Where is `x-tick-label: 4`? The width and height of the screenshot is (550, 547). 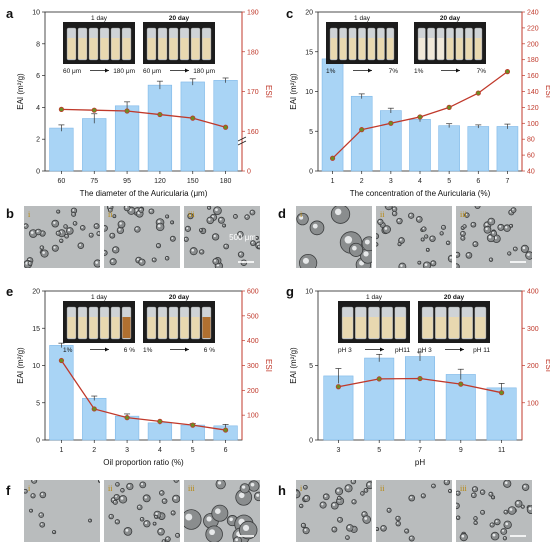
x-tick-label: 4 is located at coordinates (160, 450).